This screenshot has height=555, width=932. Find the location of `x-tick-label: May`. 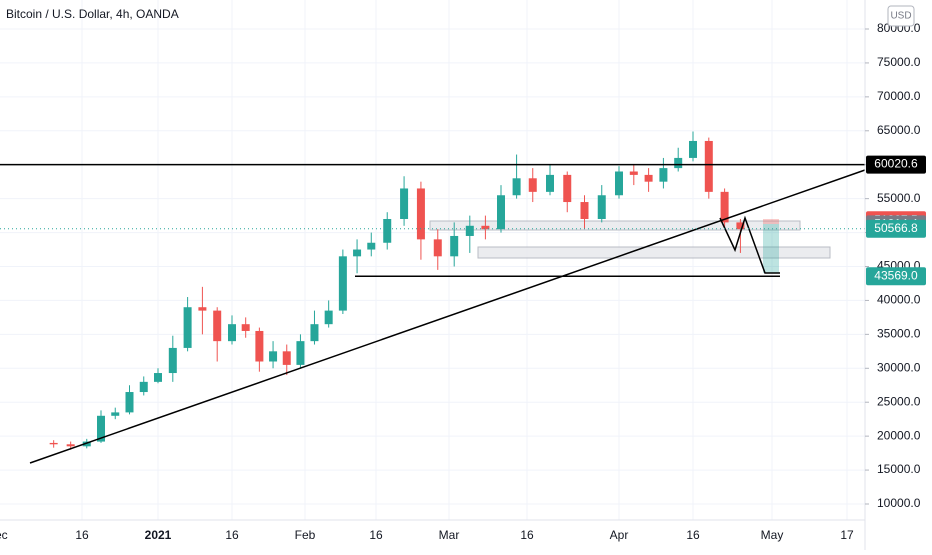

x-tick-label: May is located at coordinates (772, 535).